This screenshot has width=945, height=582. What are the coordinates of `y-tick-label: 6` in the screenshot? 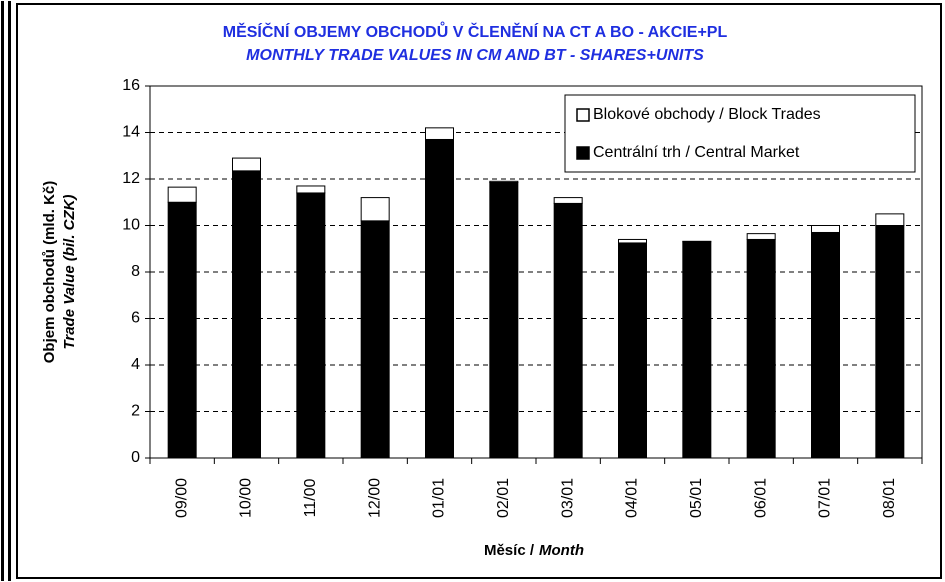 It's located at (135, 318).